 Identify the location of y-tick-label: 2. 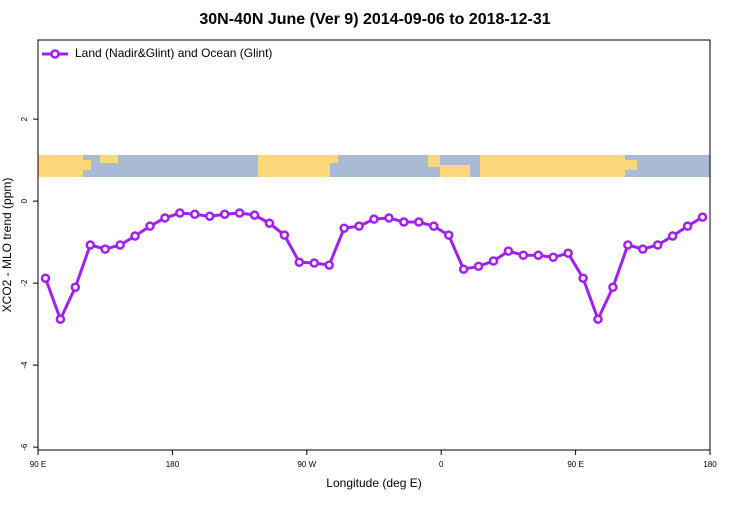
(24, 118).